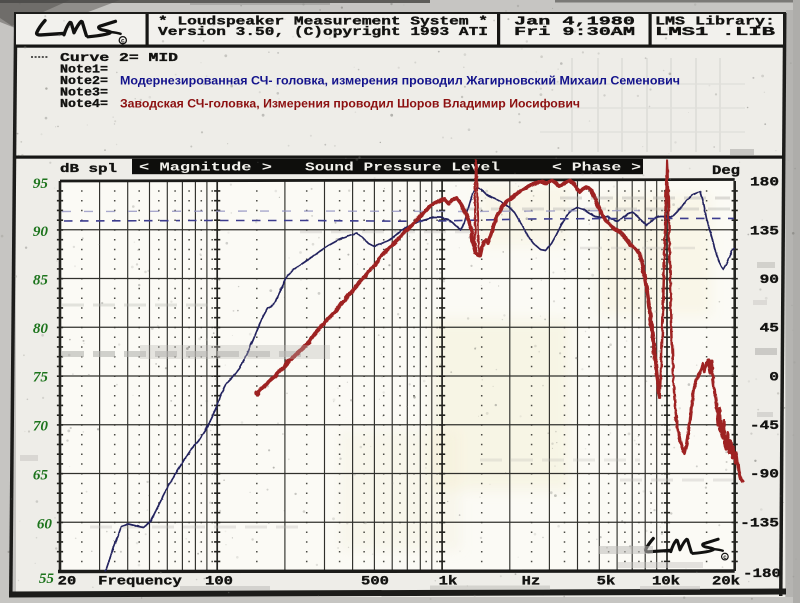 The image size is (800, 603). What do you see at coordinates (41, 426) in the screenshot?
I see `svg-text: 70` at bounding box center [41, 426].